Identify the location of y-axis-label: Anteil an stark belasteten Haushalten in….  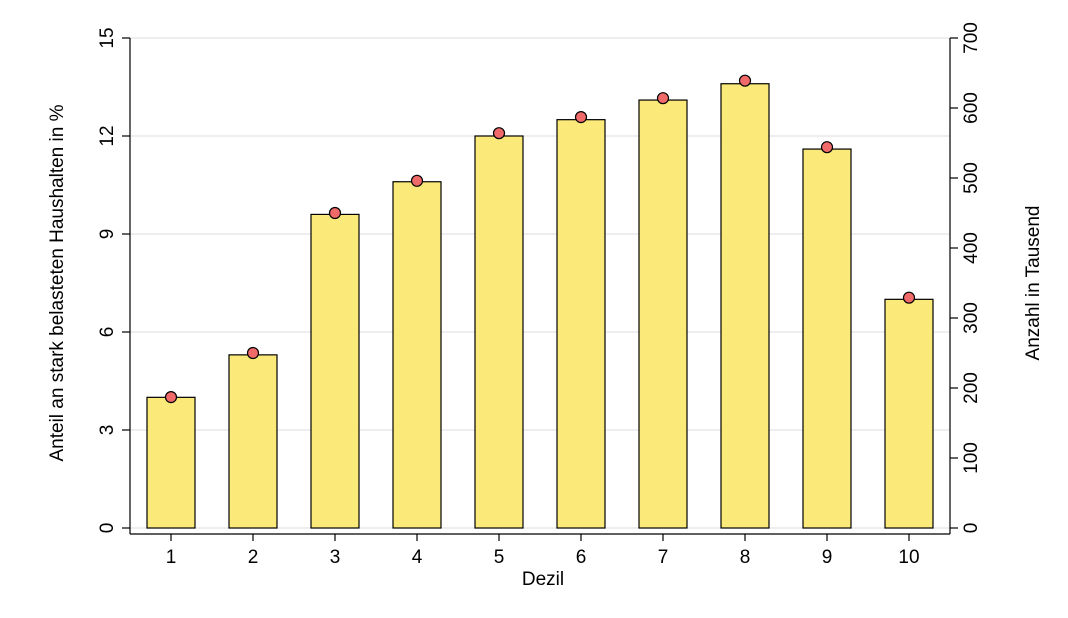
(57, 282).